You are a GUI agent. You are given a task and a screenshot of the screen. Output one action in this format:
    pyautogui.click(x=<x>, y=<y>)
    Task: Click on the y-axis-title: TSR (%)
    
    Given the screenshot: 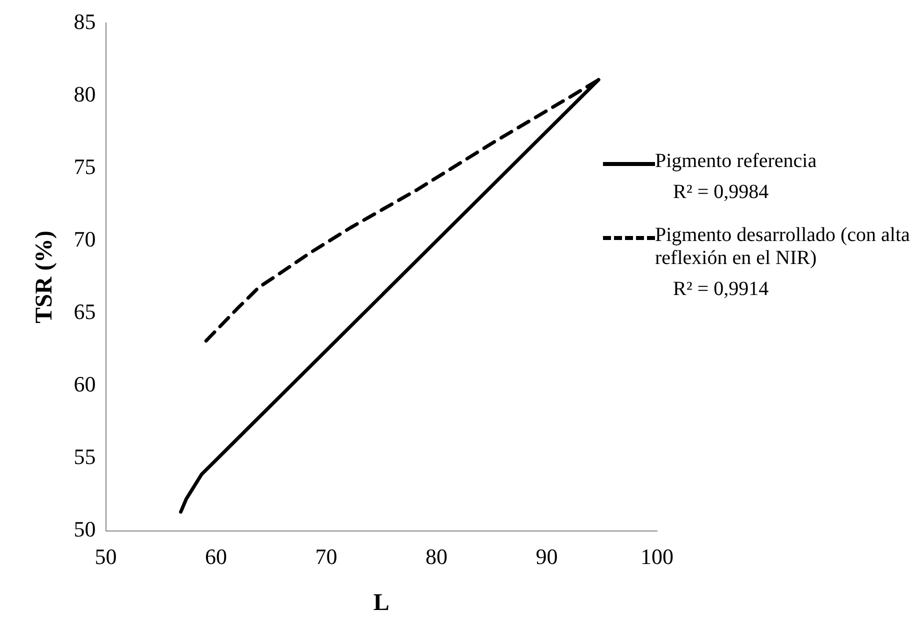 What is the action you would take?
    pyautogui.click(x=45, y=277)
    